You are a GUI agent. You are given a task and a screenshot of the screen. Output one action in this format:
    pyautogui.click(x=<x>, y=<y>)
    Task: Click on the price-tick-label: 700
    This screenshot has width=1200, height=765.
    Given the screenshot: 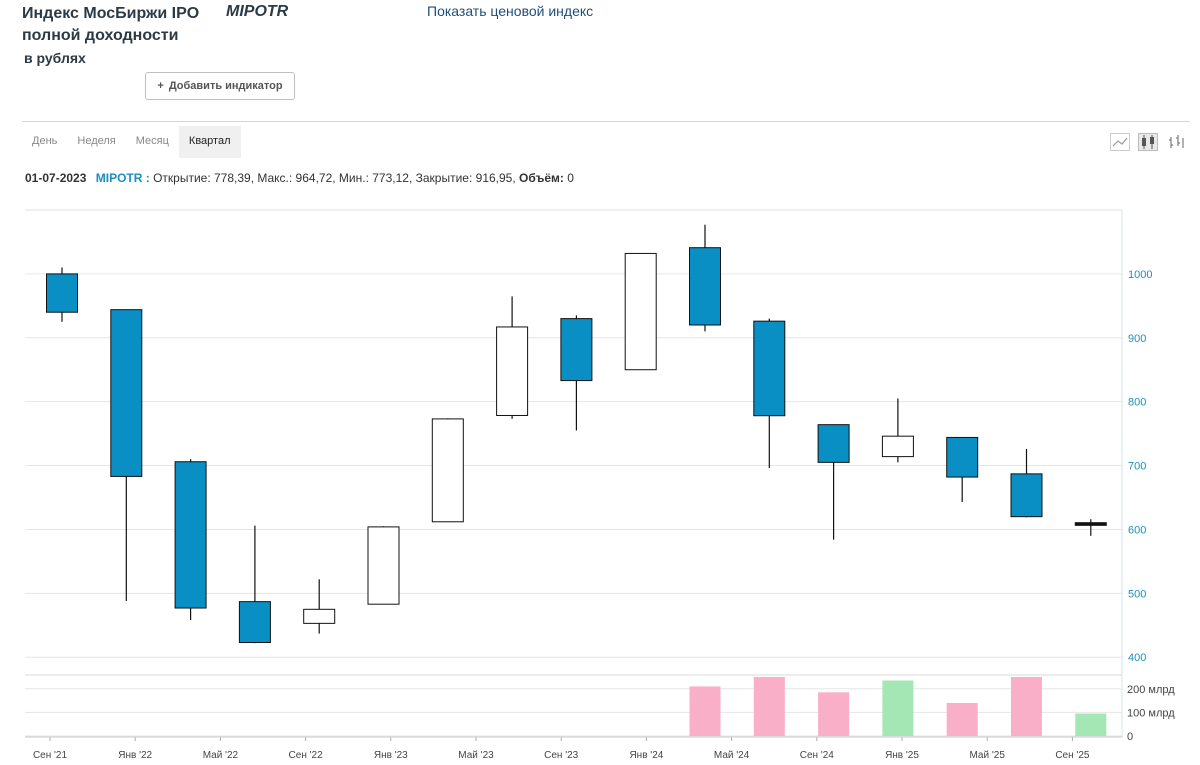 What is the action you would take?
    pyautogui.click(x=1137, y=467)
    